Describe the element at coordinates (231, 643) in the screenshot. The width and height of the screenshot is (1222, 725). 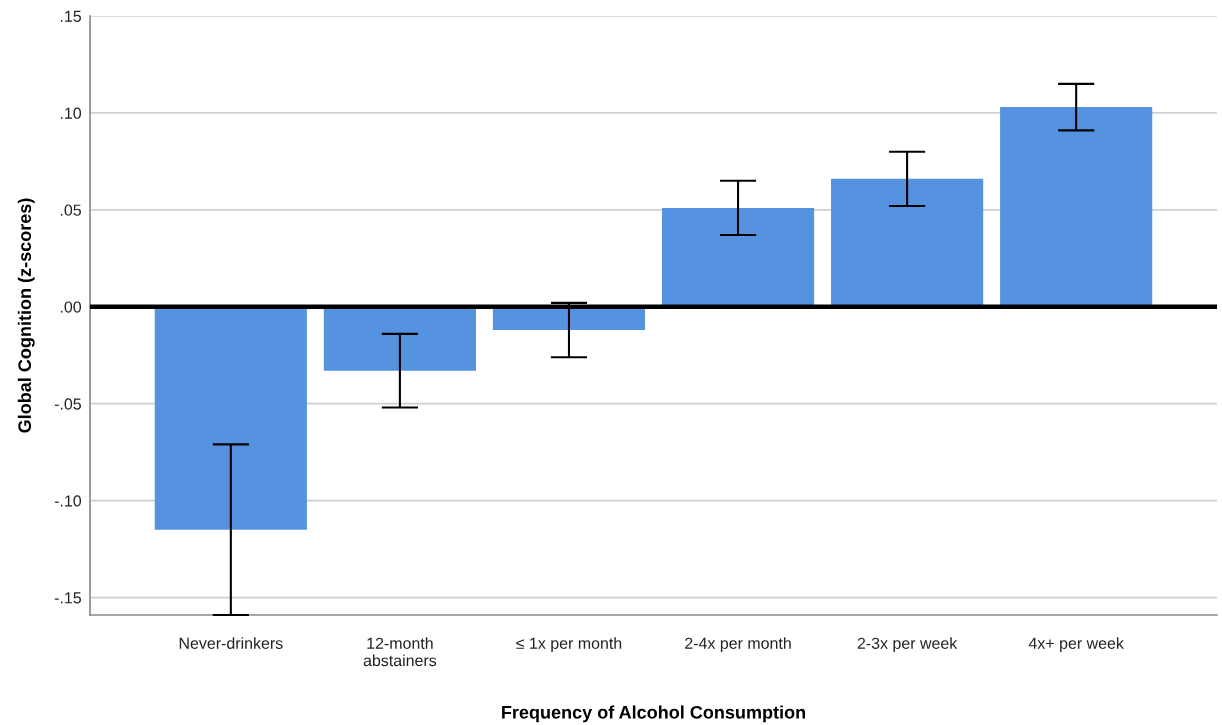
I see `x-tick-label: Never-drinkers` at that location.